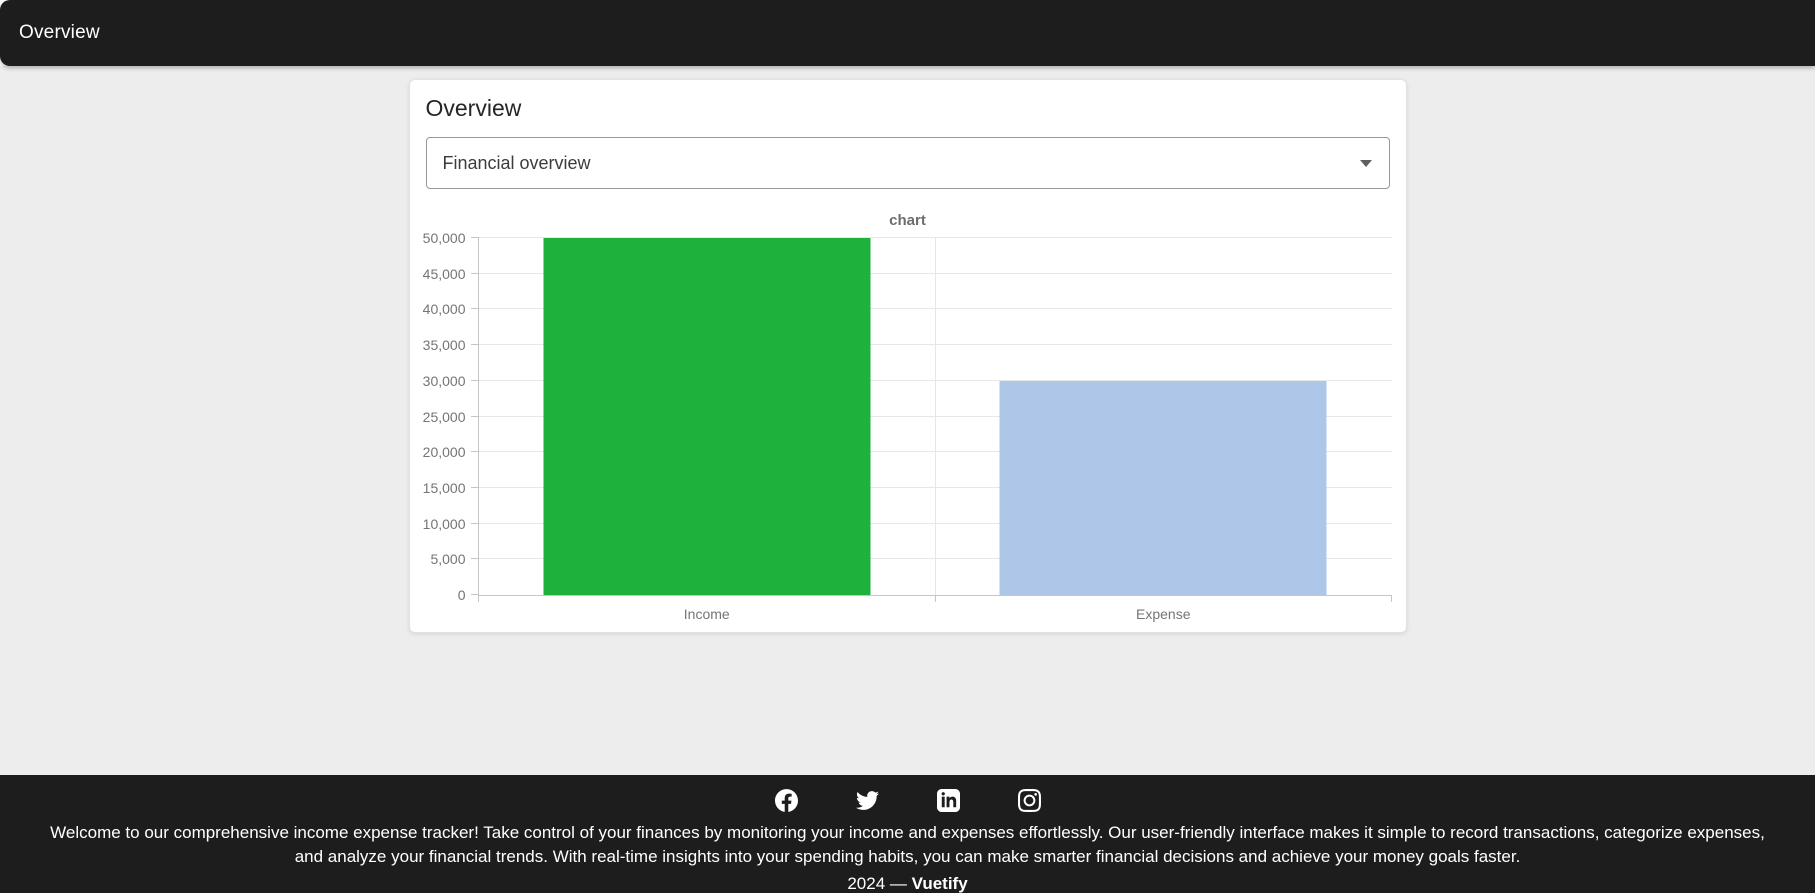 The width and height of the screenshot is (1815, 894). I want to click on linkedin-icon, so click(948, 800).